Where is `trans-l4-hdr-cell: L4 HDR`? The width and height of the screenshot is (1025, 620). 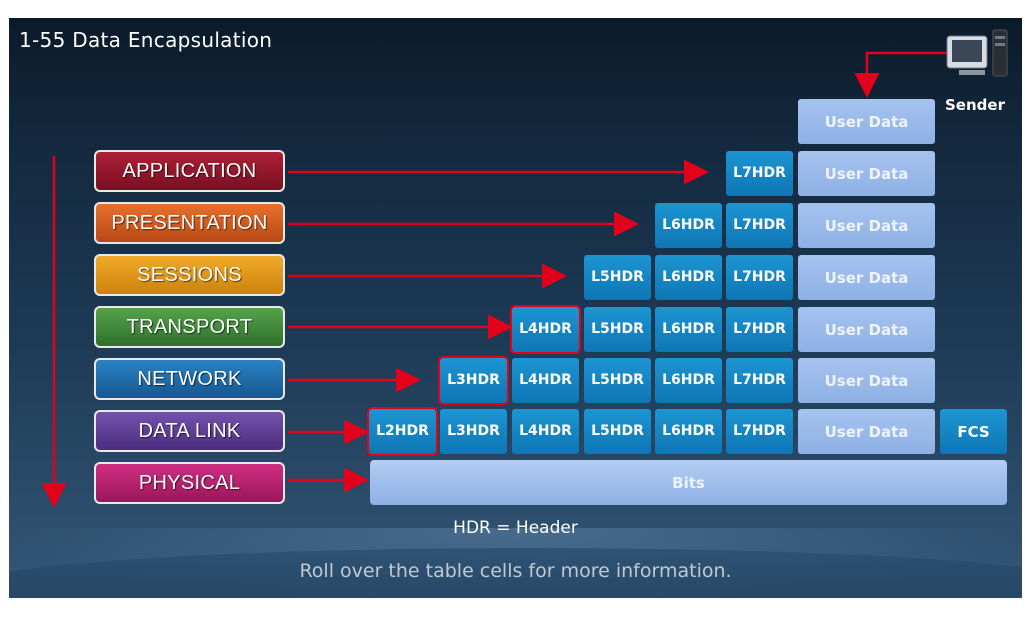
trans-l4-hdr-cell: L4 HDR is located at coordinates (545, 329).